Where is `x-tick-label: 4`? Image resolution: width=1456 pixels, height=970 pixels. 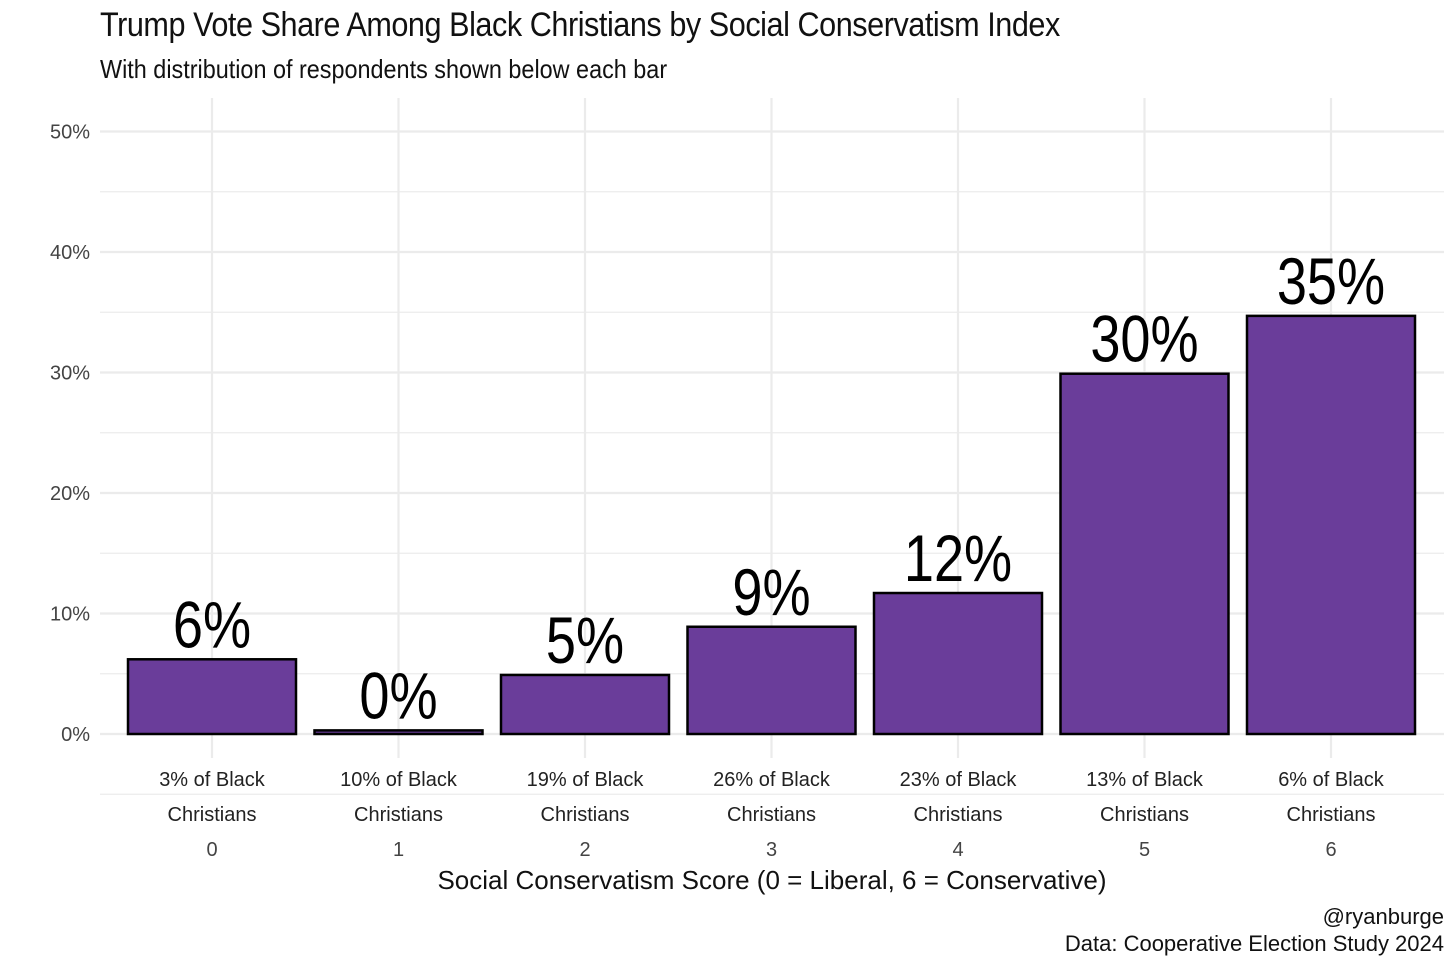
x-tick-label: 4 is located at coordinates (957, 850).